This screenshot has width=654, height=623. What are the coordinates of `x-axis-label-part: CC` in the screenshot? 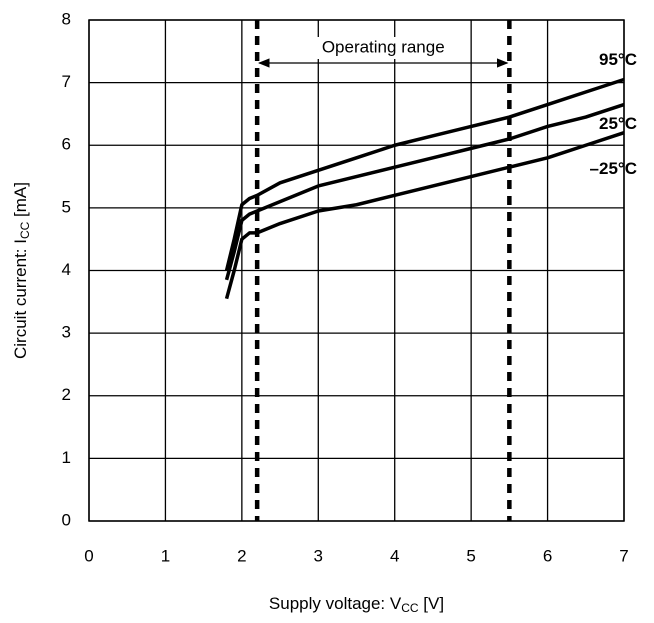 It's located at (410, 608).